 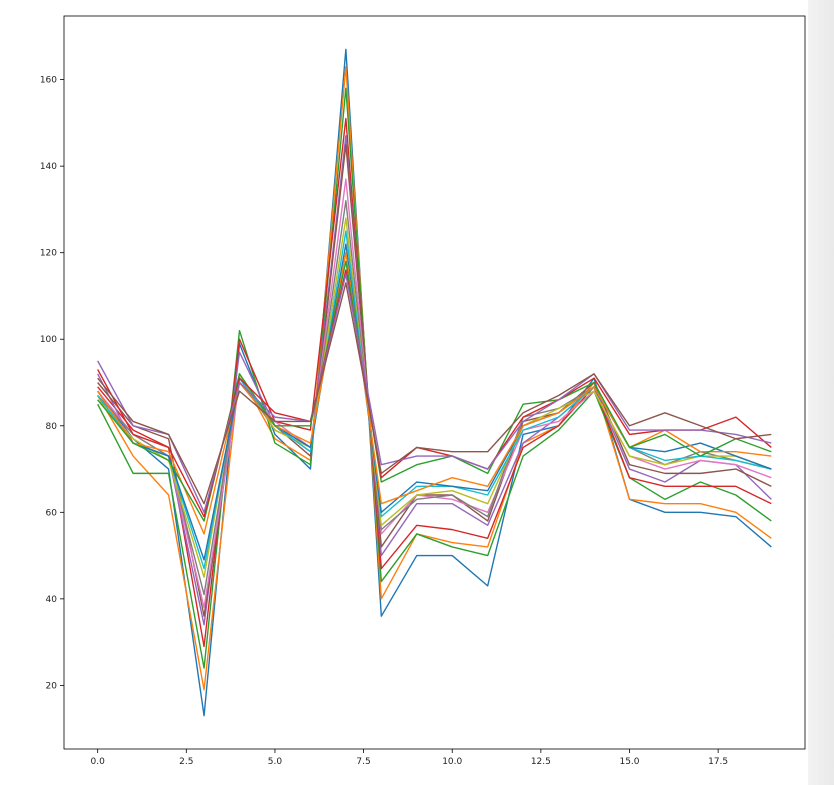 I want to click on x-tick-label: 2.5, so click(x=186, y=762).